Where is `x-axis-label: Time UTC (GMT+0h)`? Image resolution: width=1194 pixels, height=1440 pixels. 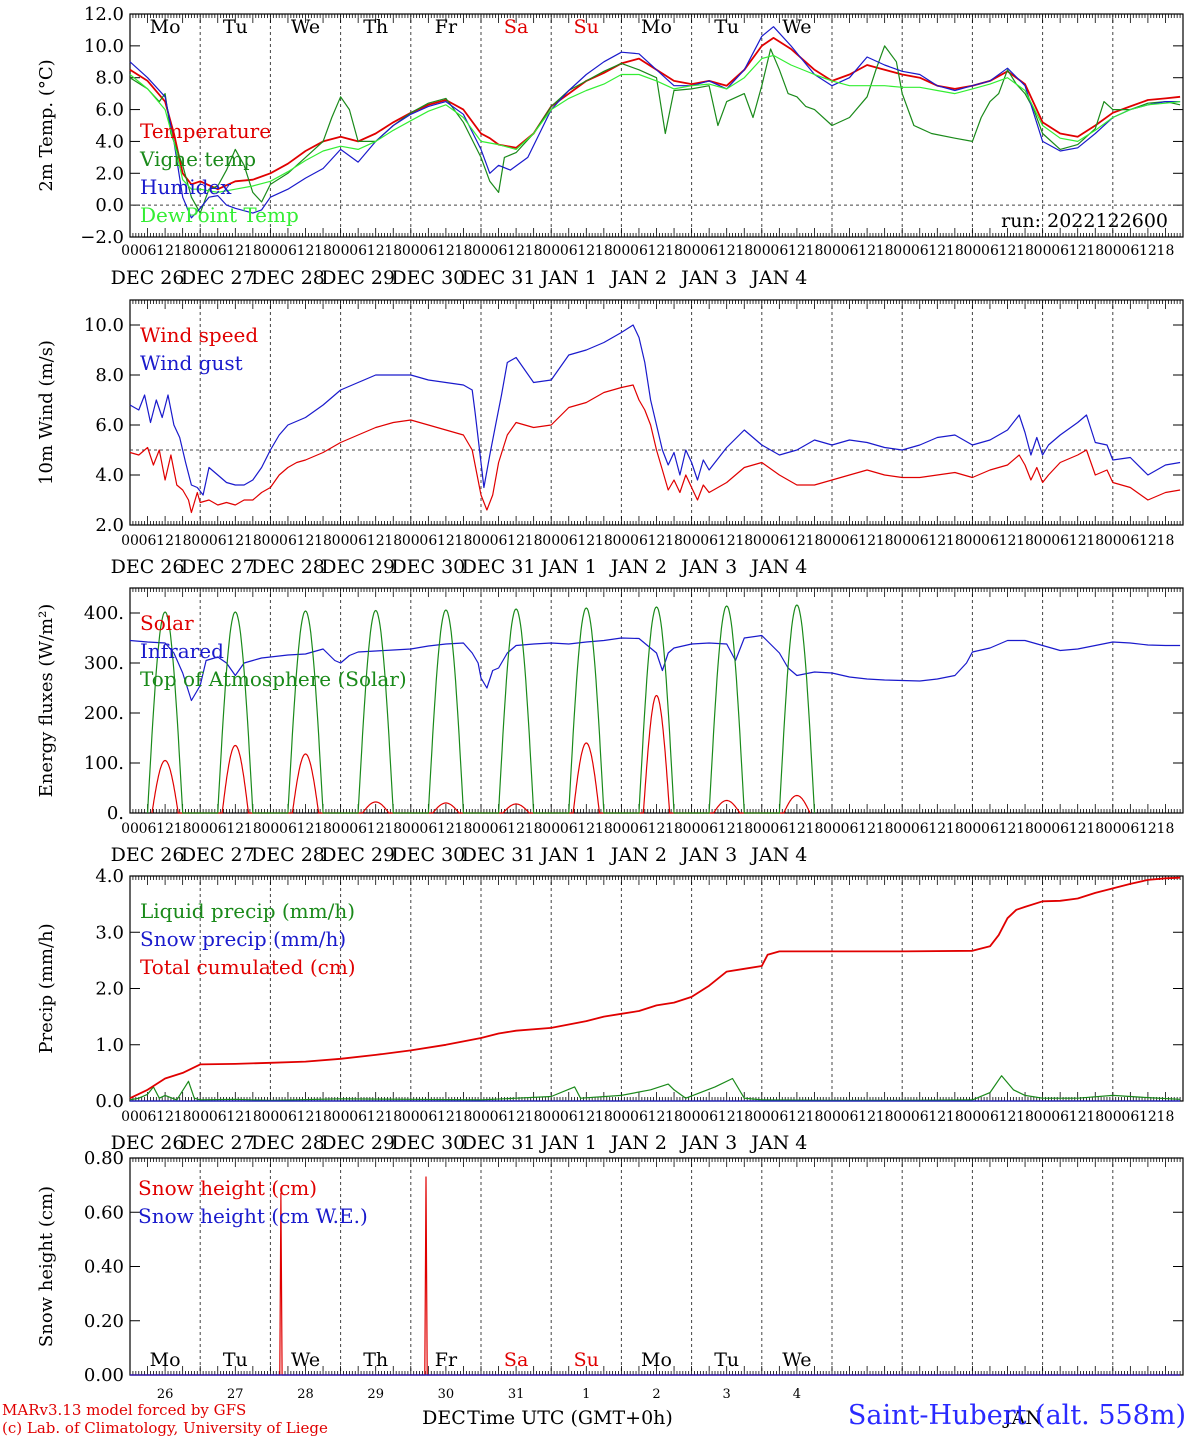 x-axis-label: Time UTC (GMT+0h) is located at coordinates (570, 1418).